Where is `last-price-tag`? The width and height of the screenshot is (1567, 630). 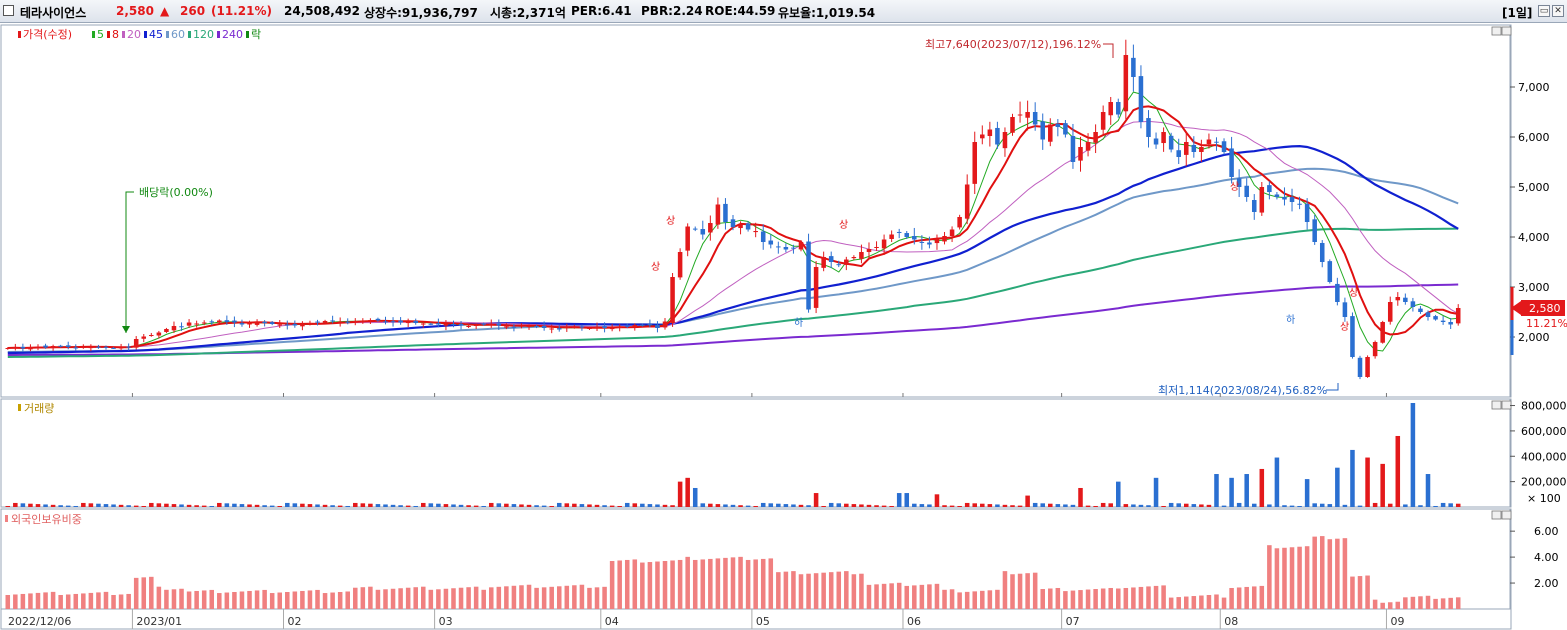 last-price-tag is located at coordinates (1543, 308).